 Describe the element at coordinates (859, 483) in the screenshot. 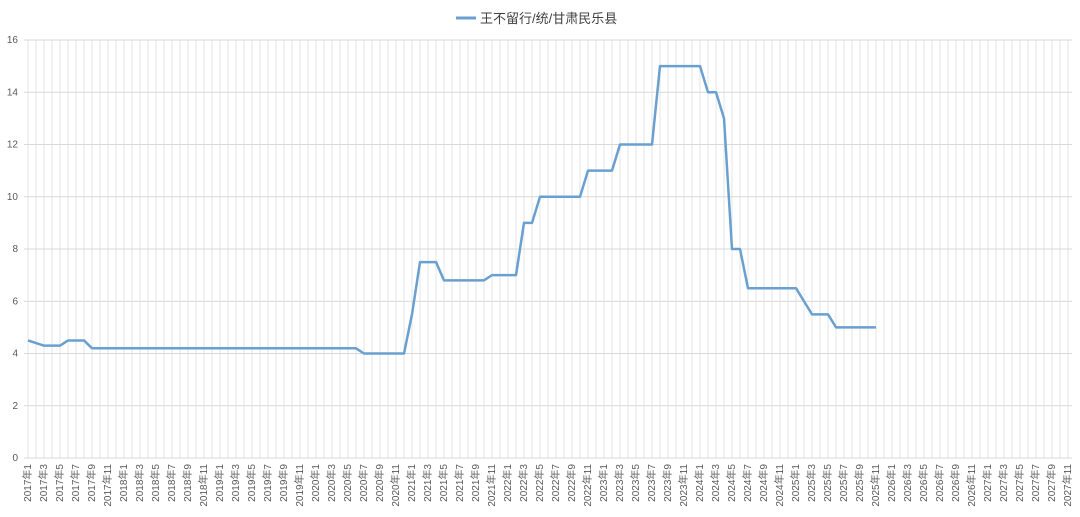

I see `x-tick-label: 2025年9` at that location.